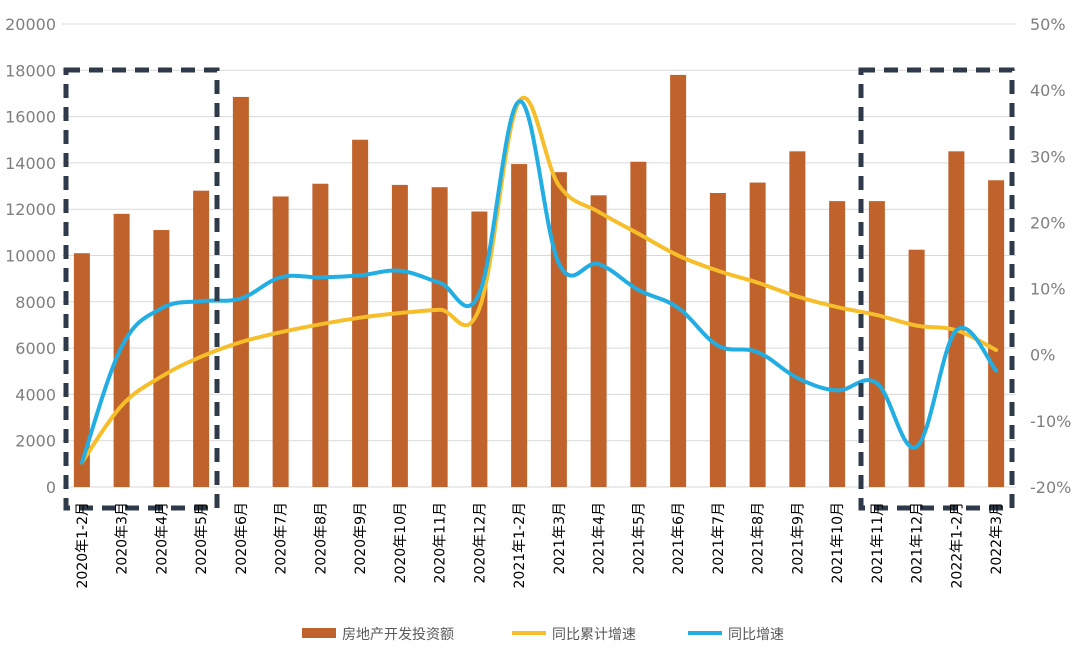  Describe the element at coordinates (560, 538) in the screenshot. I see `x-tick-label: 2021年3月` at that location.